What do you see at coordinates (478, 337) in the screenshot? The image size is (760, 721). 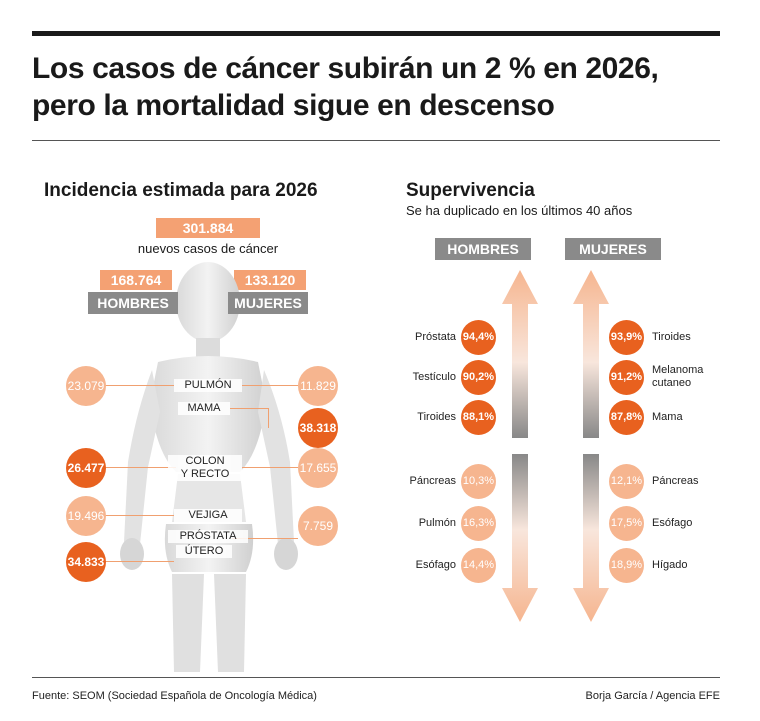 I see `men-high-value-prostate: 94,4%` at bounding box center [478, 337].